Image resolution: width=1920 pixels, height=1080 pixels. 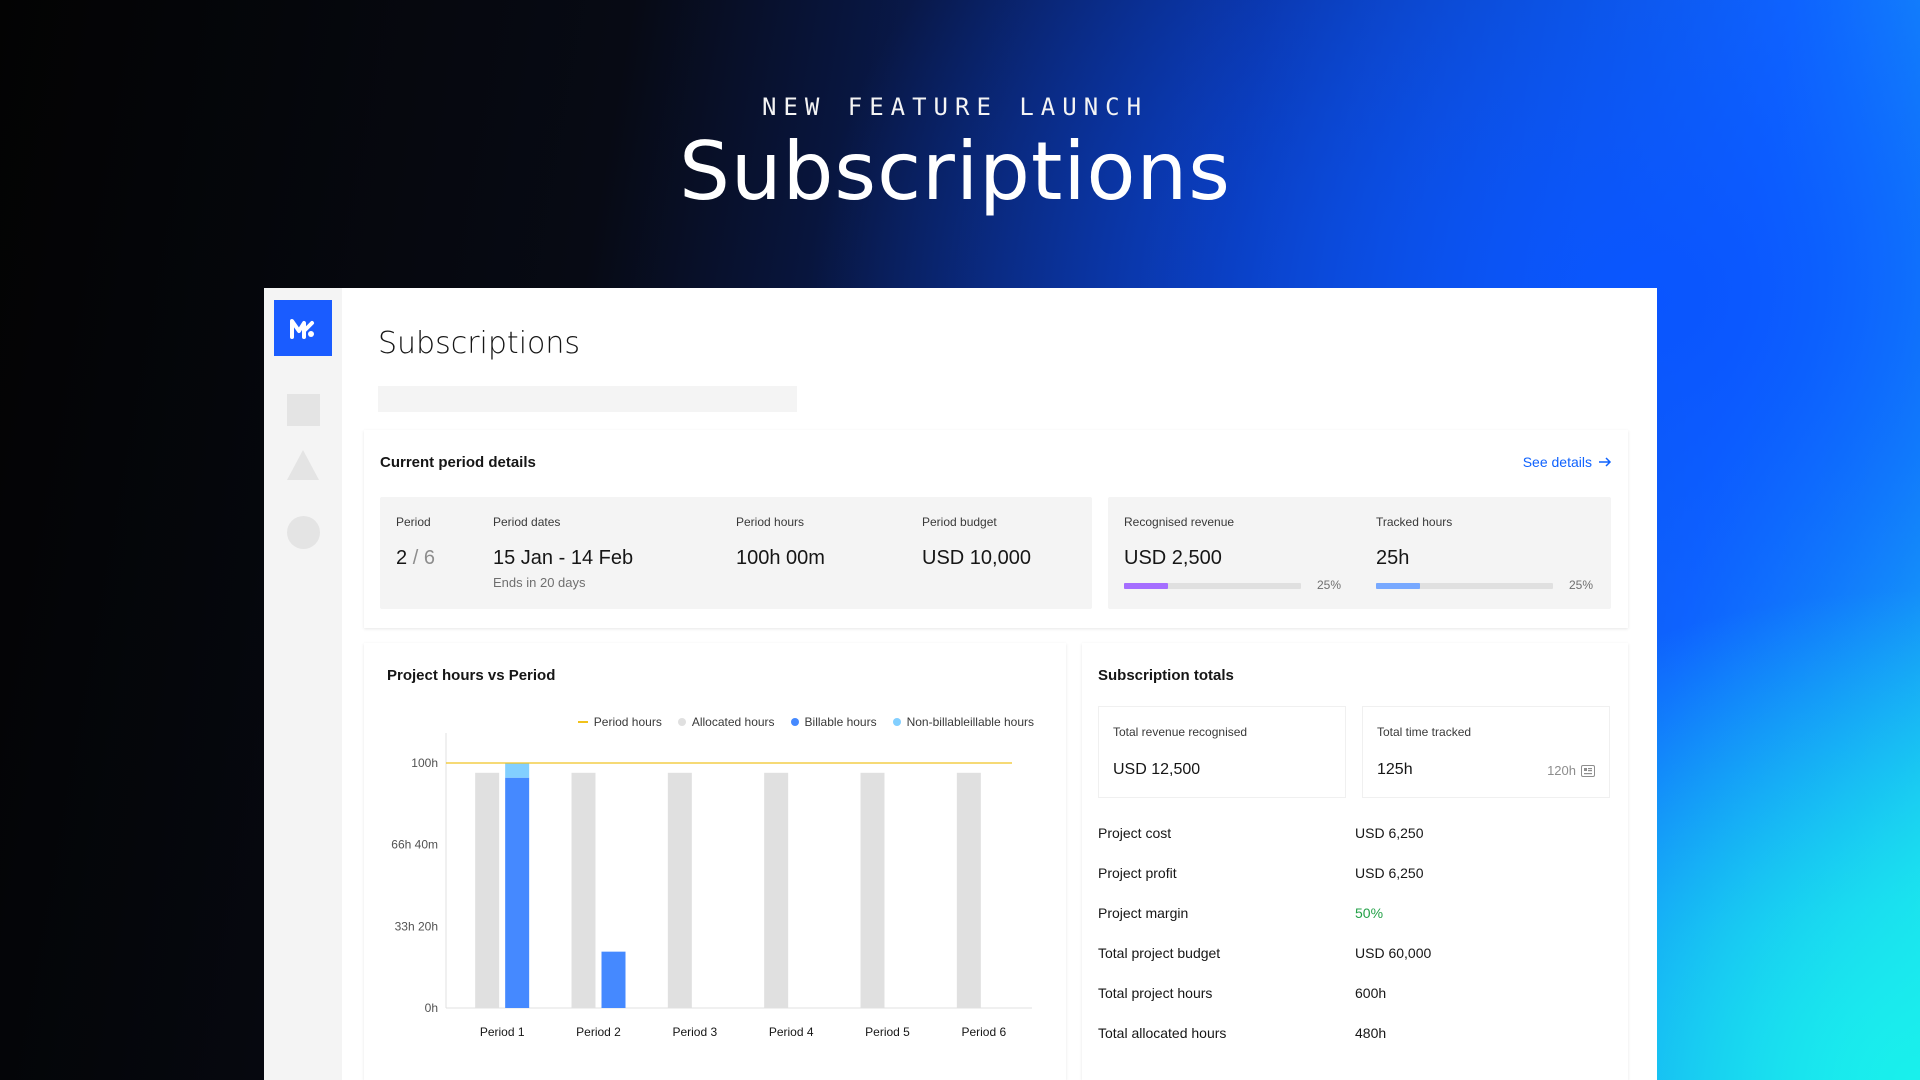 I want to click on see-details-label: See details, so click(x=1557, y=462).